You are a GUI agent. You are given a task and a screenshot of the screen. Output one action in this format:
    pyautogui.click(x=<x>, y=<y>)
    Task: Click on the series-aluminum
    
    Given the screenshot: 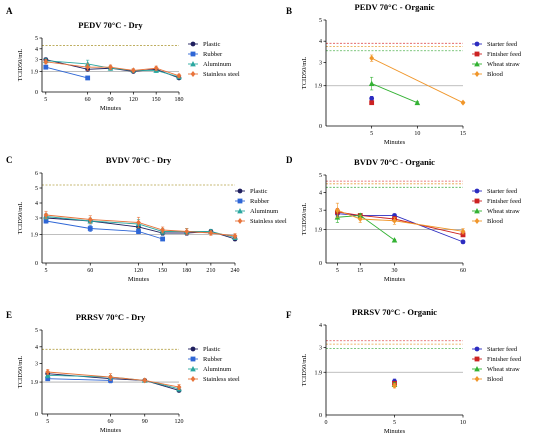 What is the action you would take?
    pyautogui.click(x=112, y=68)
    